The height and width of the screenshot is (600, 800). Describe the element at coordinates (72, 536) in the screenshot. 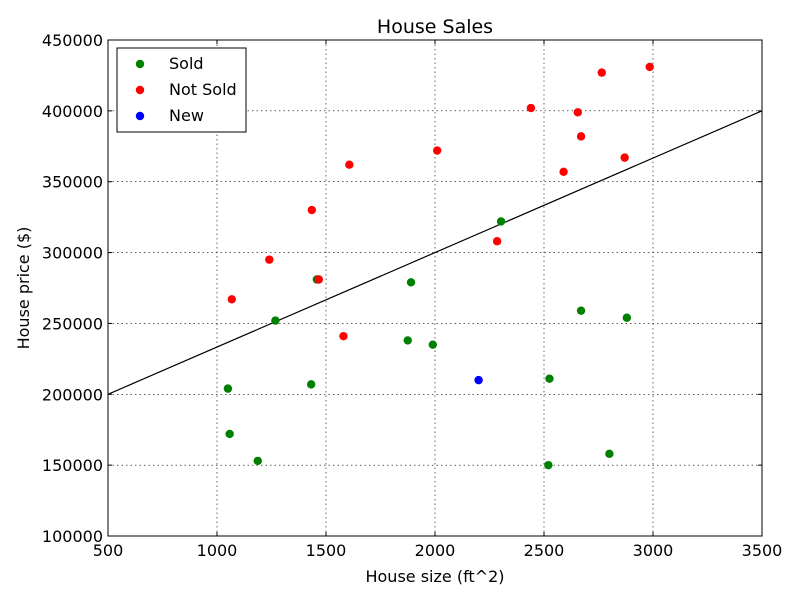

I see `y-tick-label: 100000` at that location.